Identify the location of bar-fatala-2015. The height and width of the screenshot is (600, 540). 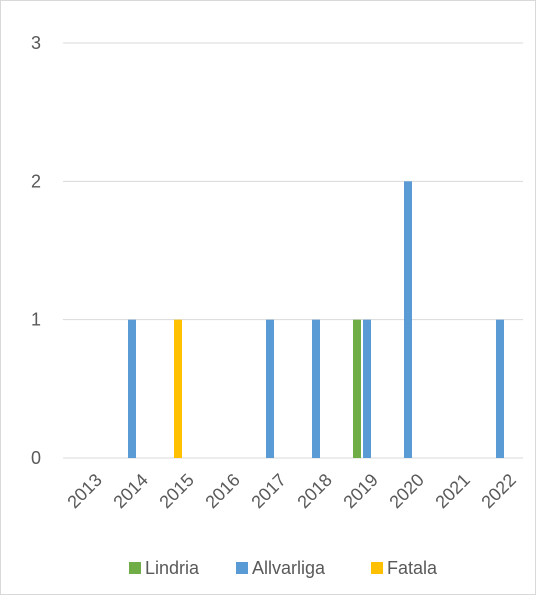
(178, 388).